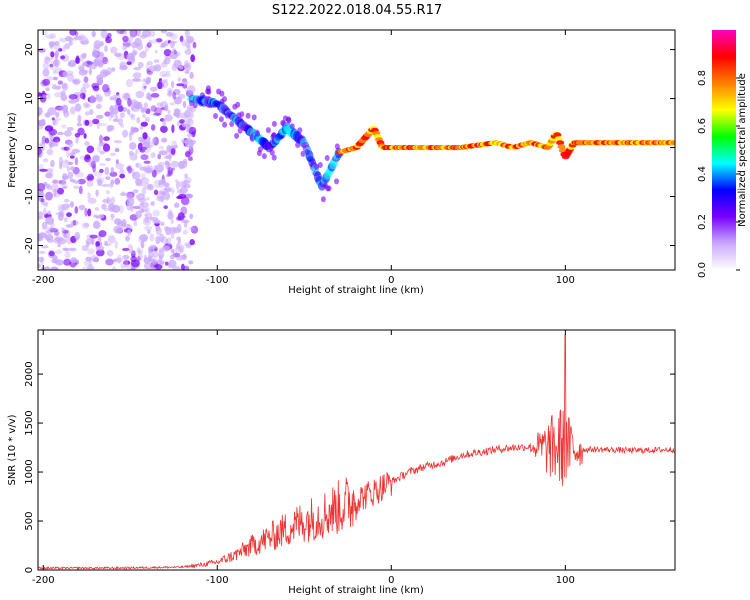 The height and width of the screenshot is (600, 750). I want to click on snr-ytick-label: 1500, so click(29, 422).